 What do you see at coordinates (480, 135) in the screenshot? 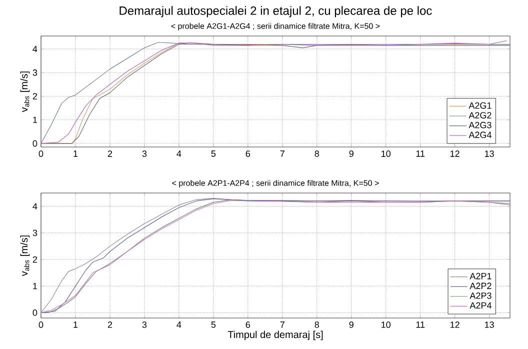
I see `legend-label: A2G4` at bounding box center [480, 135].